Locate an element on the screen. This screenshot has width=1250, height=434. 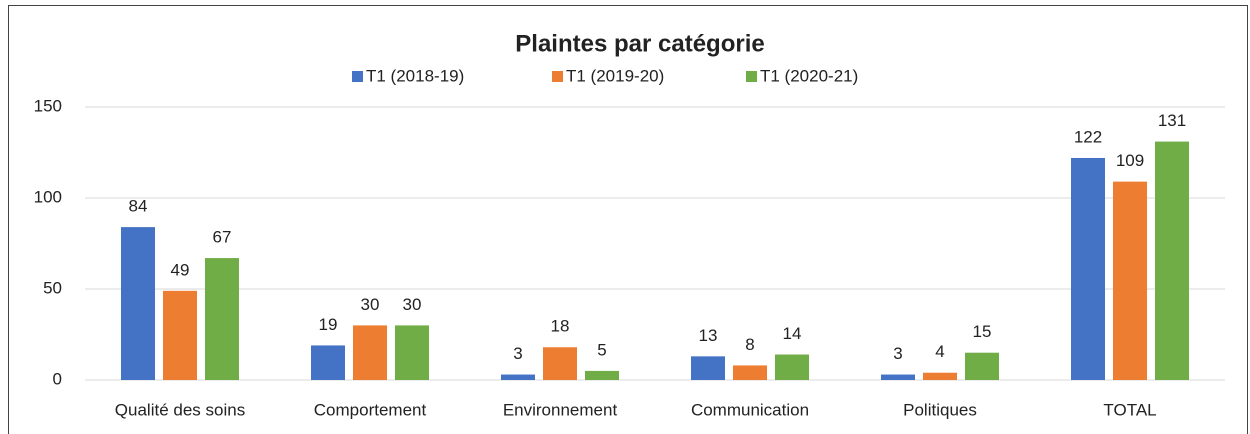
data-label: 18 is located at coordinates (560, 326).